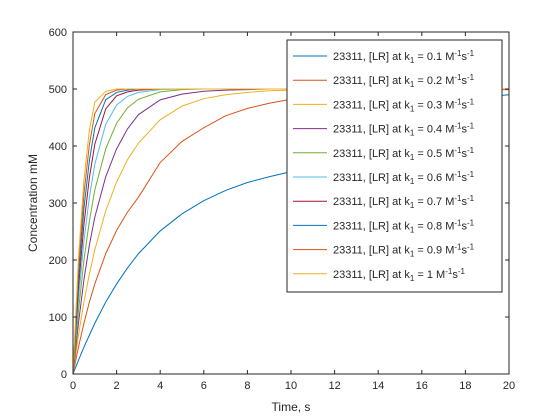 The width and height of the screenshot is (560, 420). I want to click on legend-entry-3: 23311, [LR] at k1 = 0.3 M-1s-1, so click(404, 105).